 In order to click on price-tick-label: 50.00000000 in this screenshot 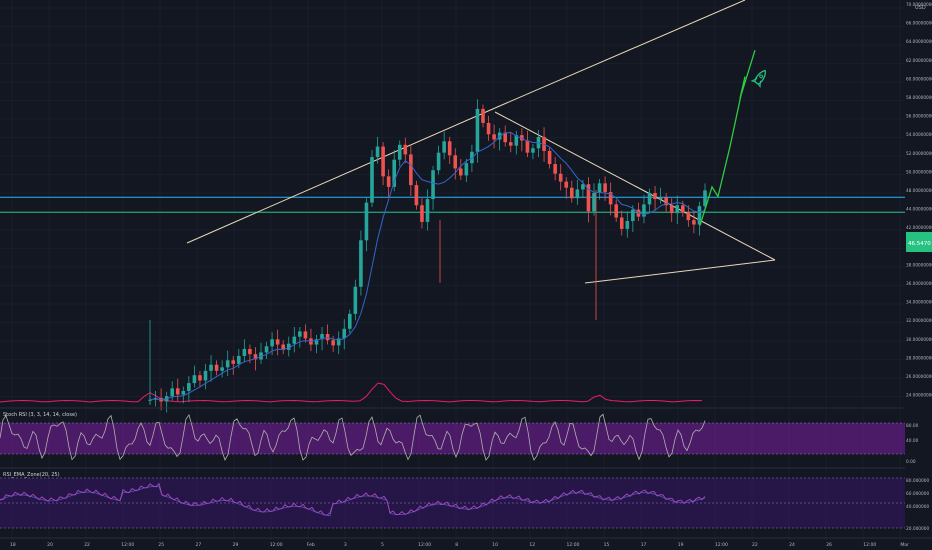, I will do `click(919, 171)`.